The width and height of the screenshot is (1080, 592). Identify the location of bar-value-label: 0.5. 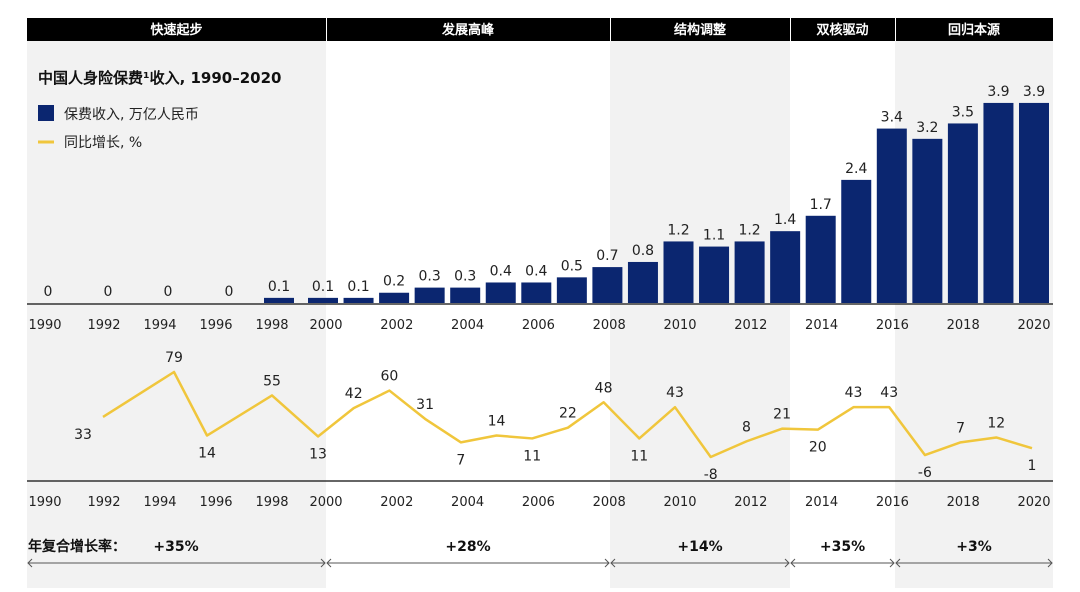
(572, 266).